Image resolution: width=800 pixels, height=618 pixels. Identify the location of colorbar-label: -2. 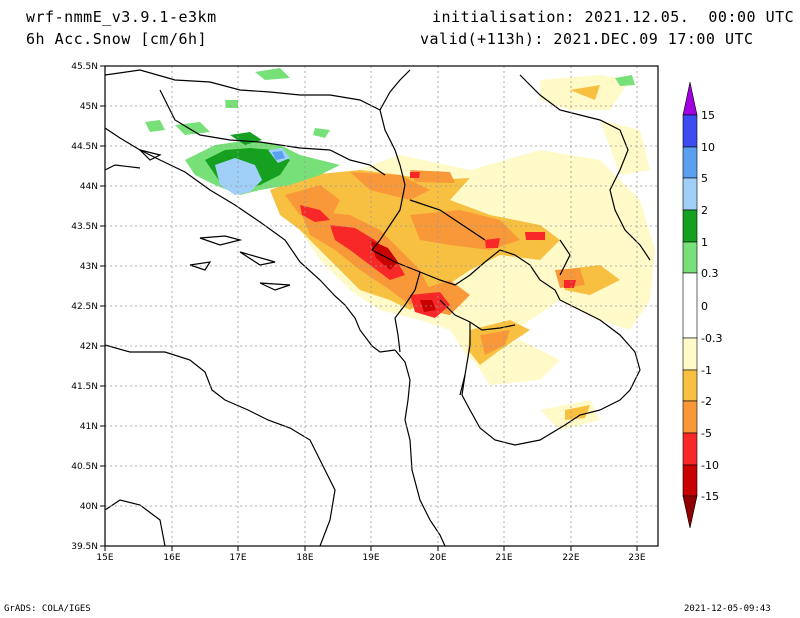
(706, 401).